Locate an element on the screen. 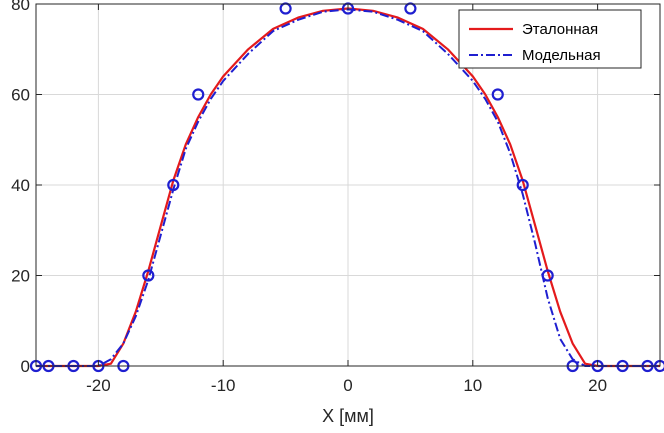  legend: Эталонная Модельная is located at coordinates (550, 39).